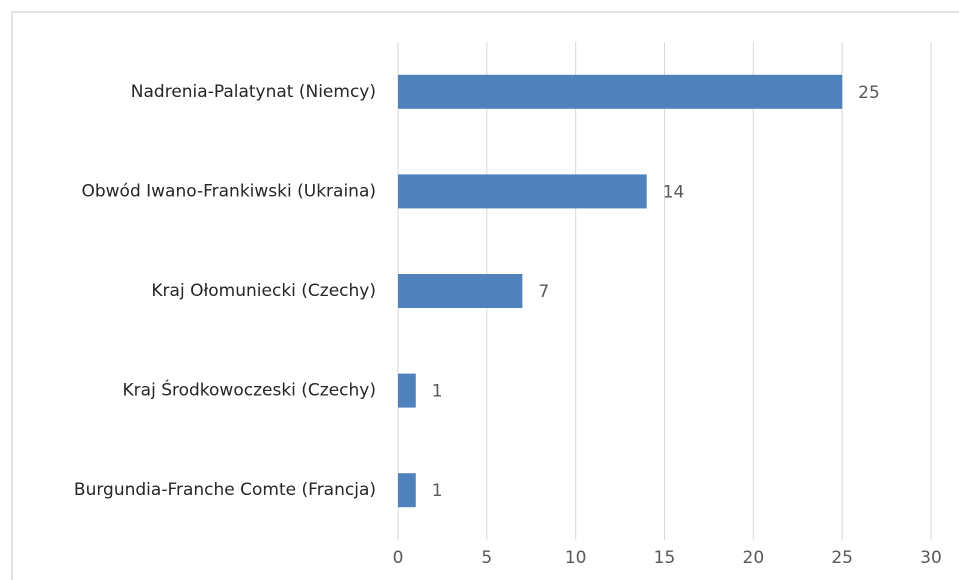 This screenshot has height=580, width=959. I want to click on data-label: 25, so click(869, 93).